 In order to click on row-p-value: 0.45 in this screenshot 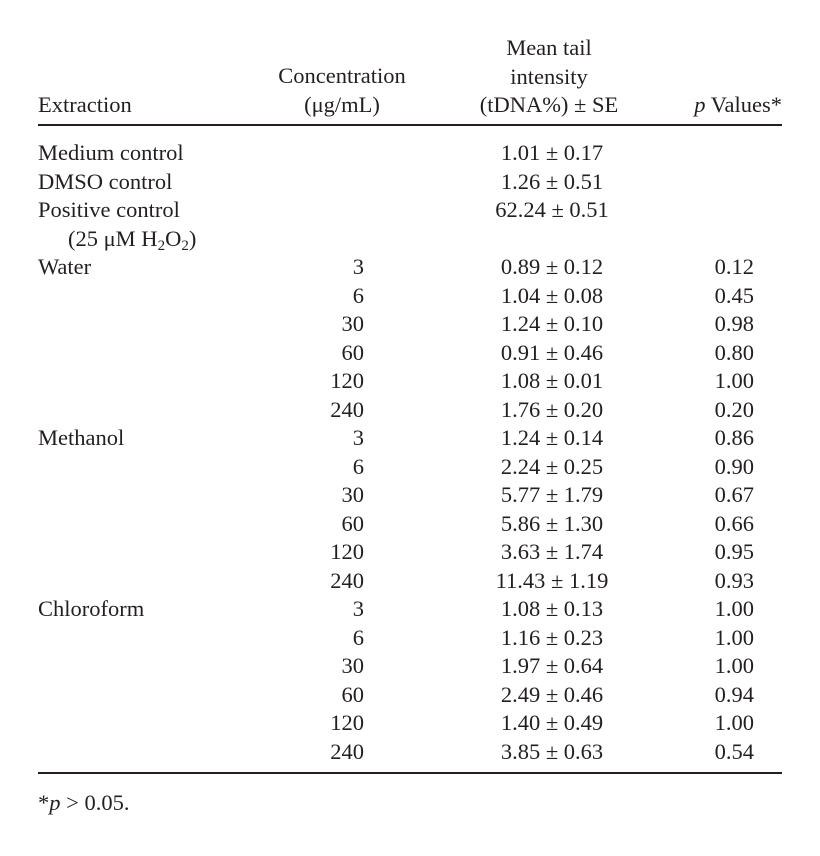, I will do `click(734, 295)`.